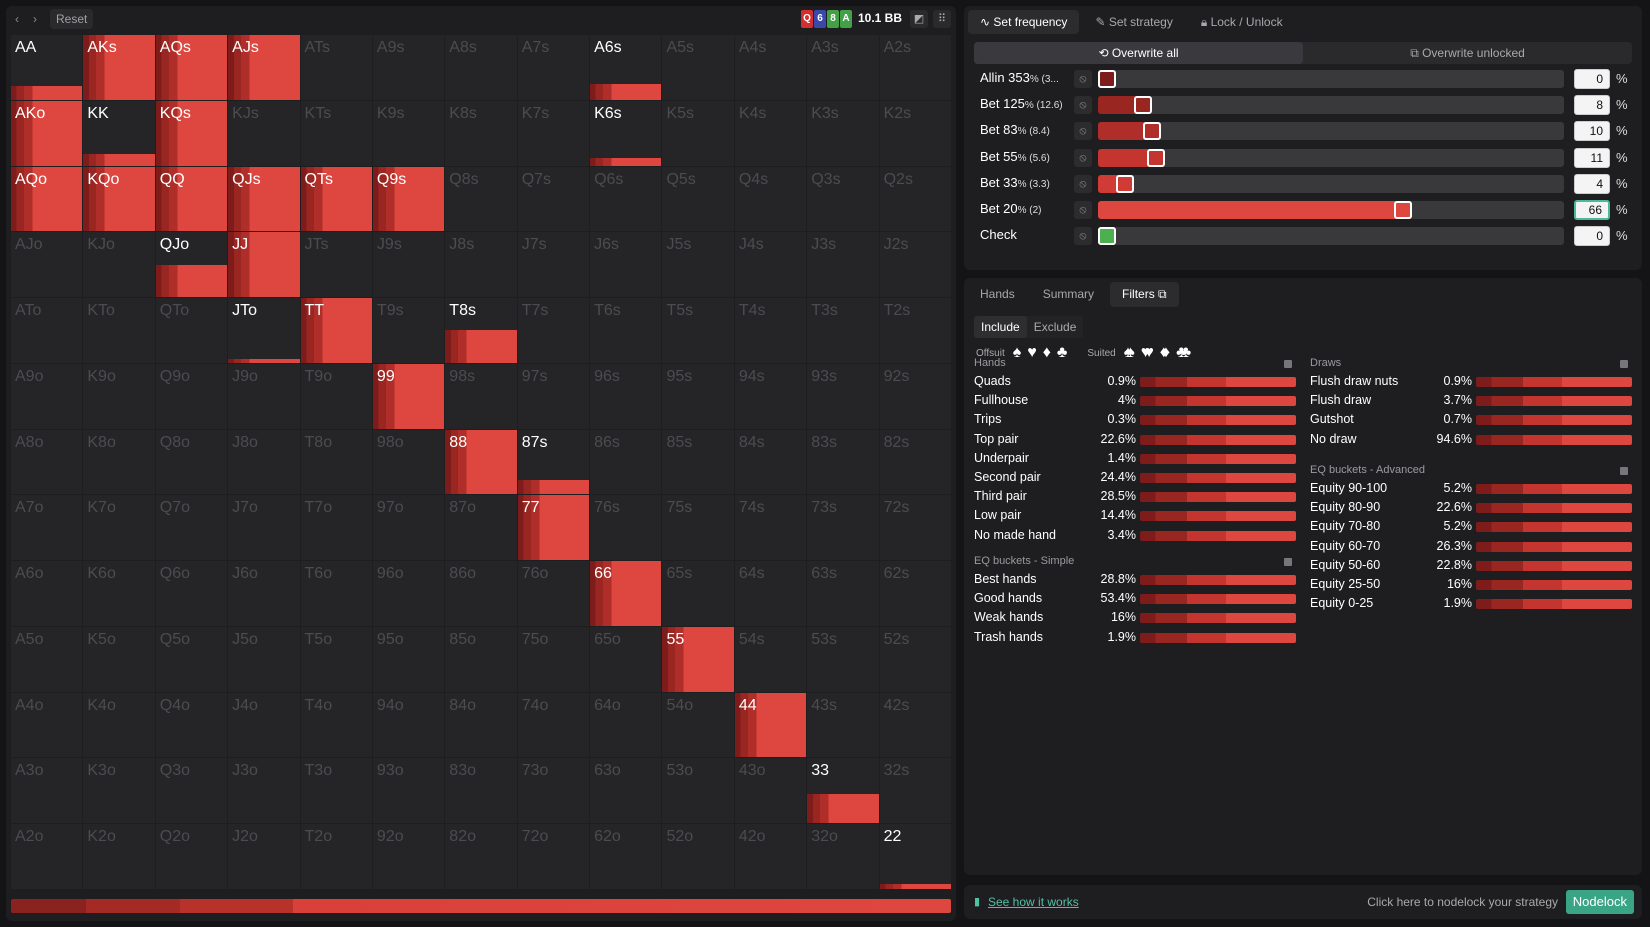 The width and height of the screenshot is (1650, 927). I want to click on hand-cell-T4s: T4s, so click(770, 330).